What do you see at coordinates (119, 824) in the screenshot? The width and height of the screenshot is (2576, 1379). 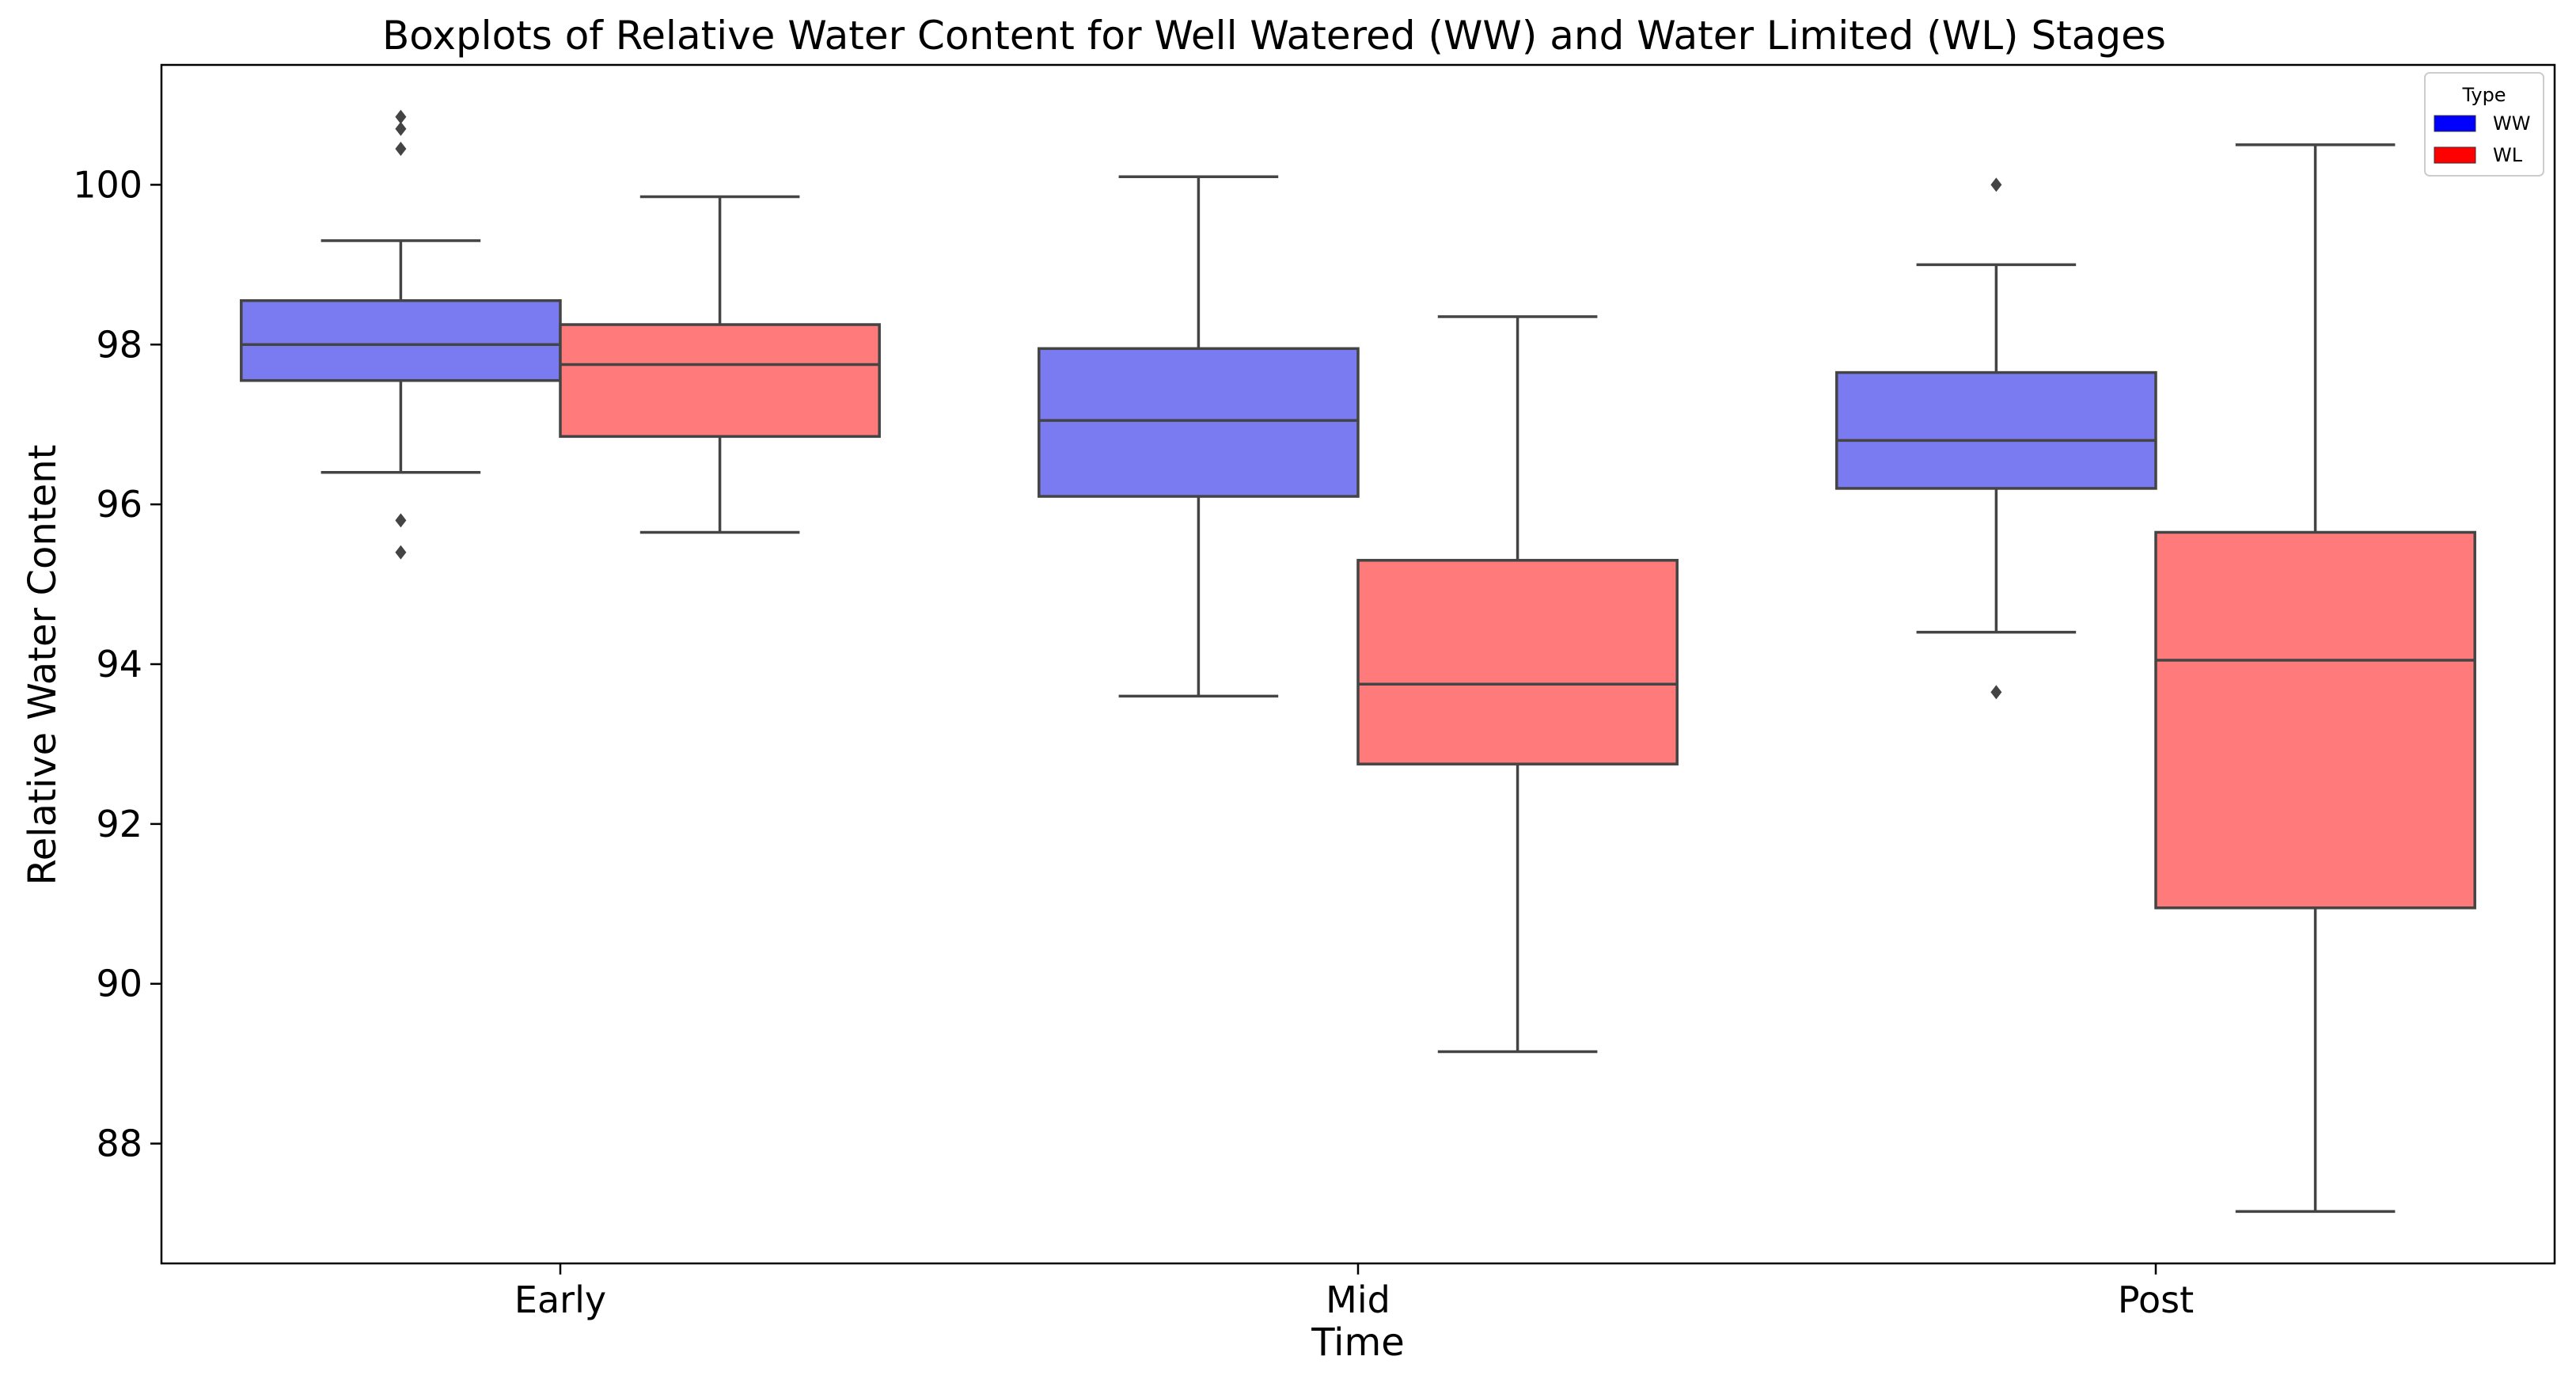 I see `y-tick-label: 92` at bounding box center [119, 824].